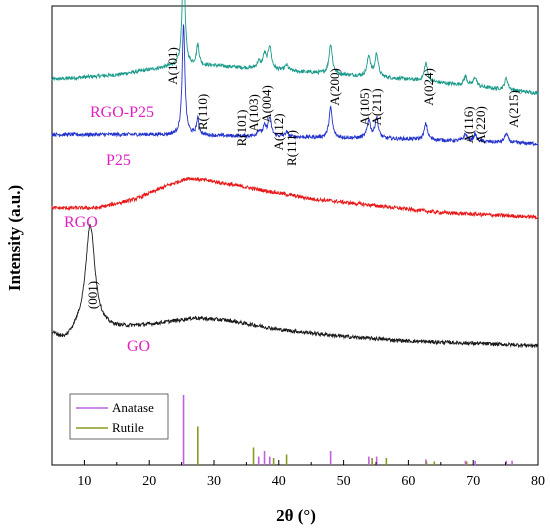 The image size is (550, 529). Describe the element at coordinates (291, 148) in the screenshot. I see `peak-label: R(111)` at that location.